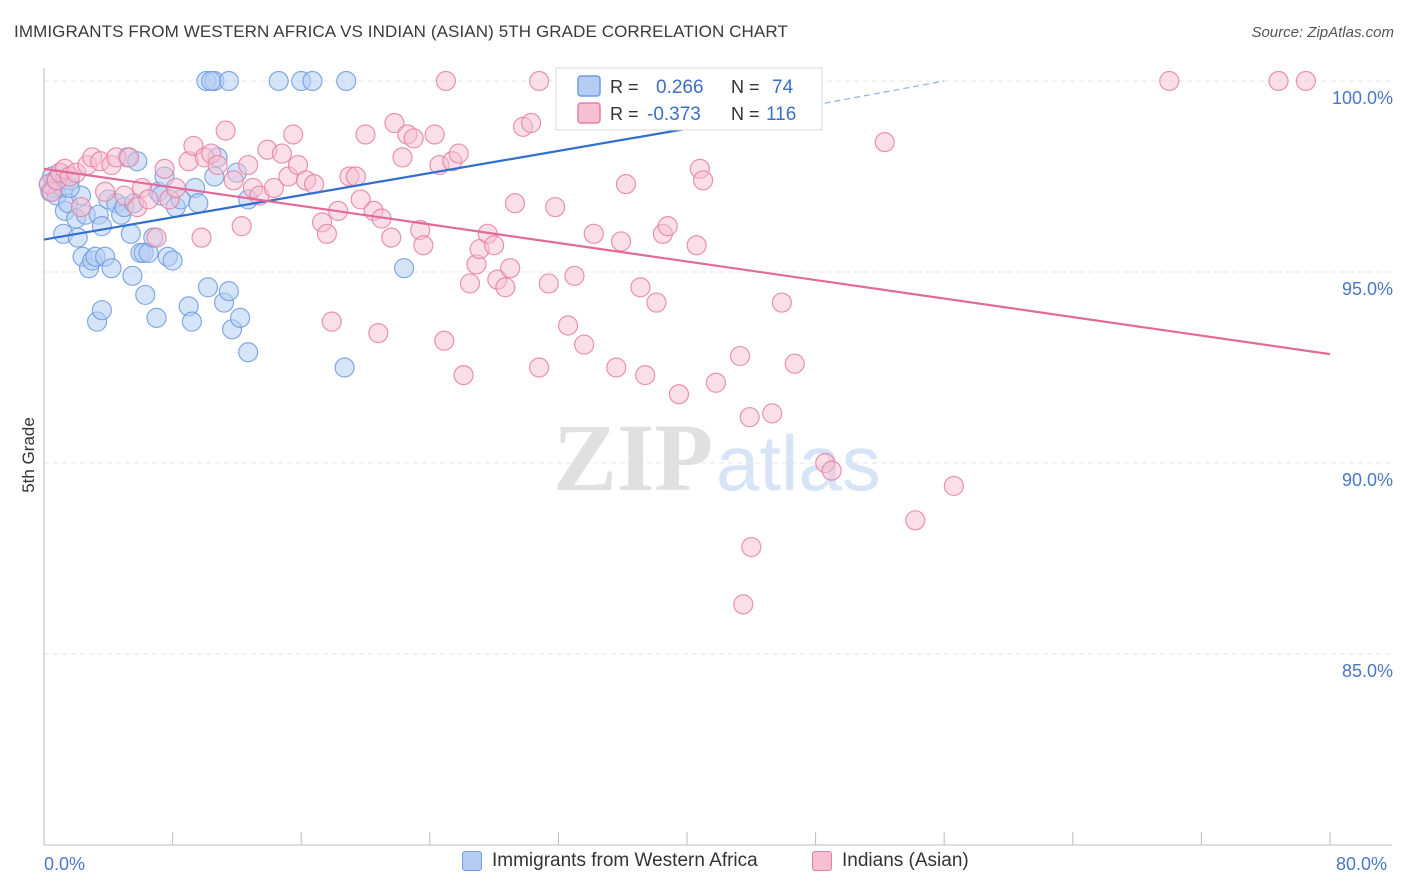 This screenshot has height=892, width=1406. Describe the element at coordinates (689, 99) in the screenshot. I see `stats-legend: R = 0.266 N = 74 R = -0.373 N = 116` at that location.